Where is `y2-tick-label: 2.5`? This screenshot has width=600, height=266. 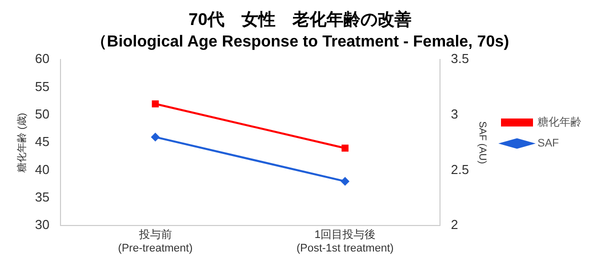 y2-tick-label: 2.5 is located at coordinates (460, 169).